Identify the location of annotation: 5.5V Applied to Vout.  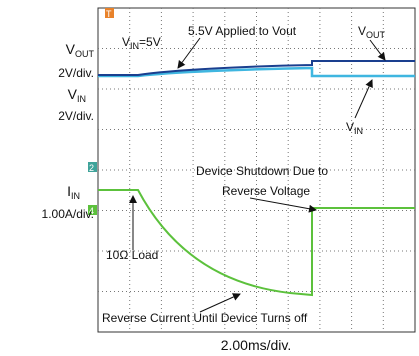
(242, 31).